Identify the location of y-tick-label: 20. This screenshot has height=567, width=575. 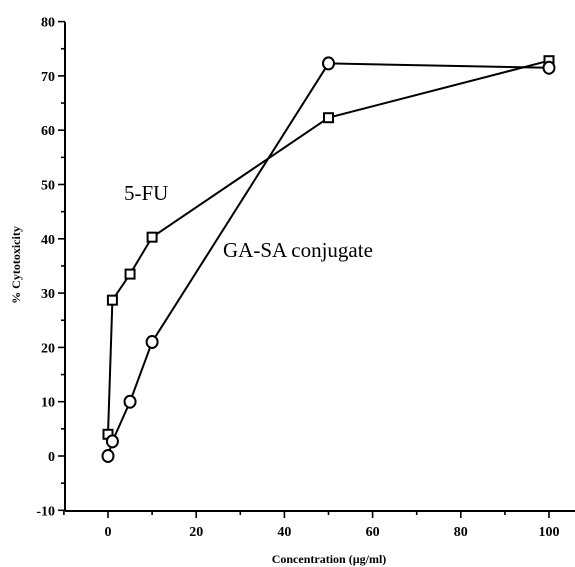
(48, 348).